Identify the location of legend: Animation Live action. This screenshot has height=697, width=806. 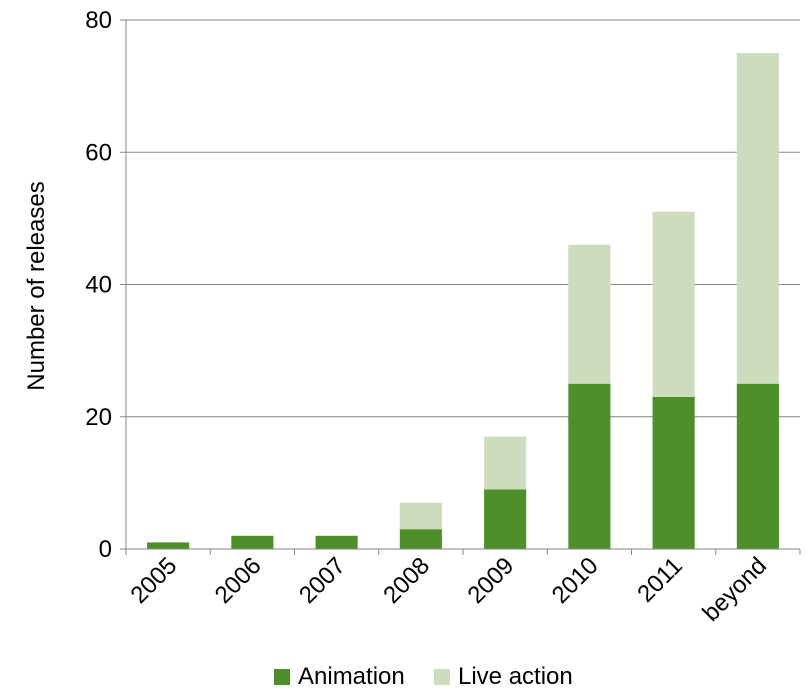
(423, 676).